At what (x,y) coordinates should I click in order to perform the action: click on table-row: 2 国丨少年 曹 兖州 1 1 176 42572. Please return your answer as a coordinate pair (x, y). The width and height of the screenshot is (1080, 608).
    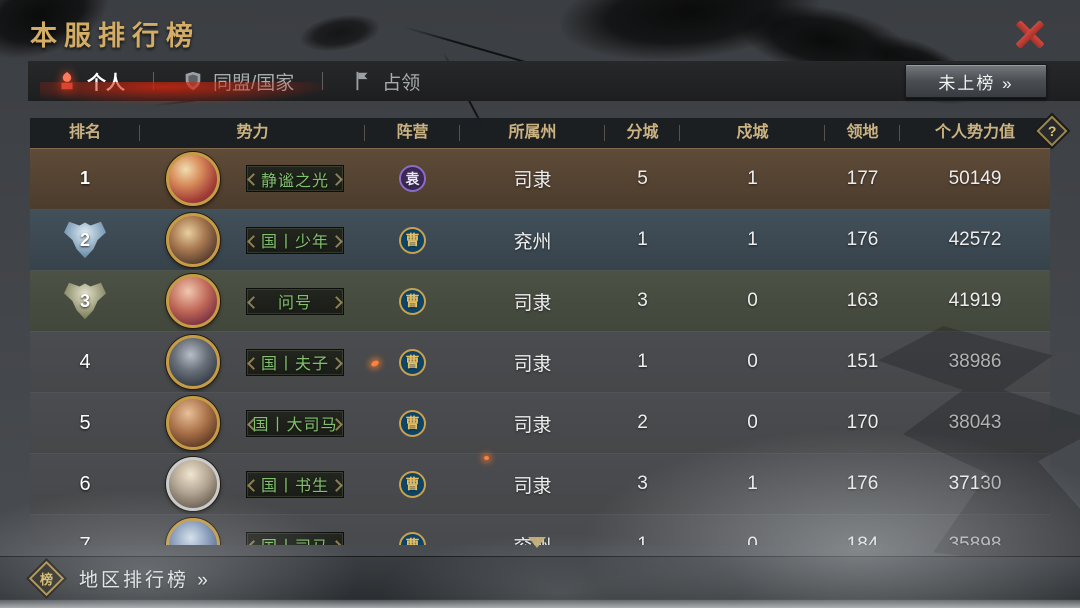
    Looking at the image, I should click on (540, 239).